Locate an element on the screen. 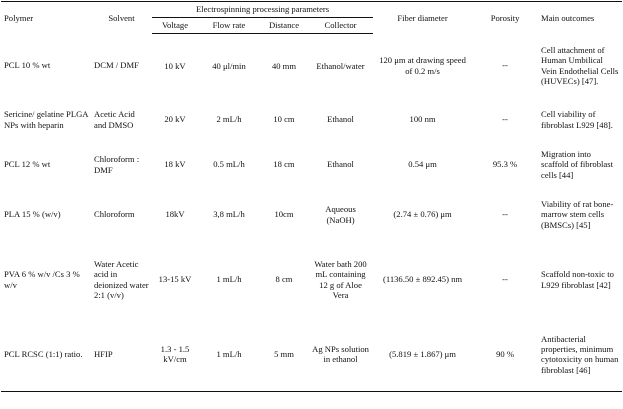  header-distance: Distance is located at coordinates (284, 25).